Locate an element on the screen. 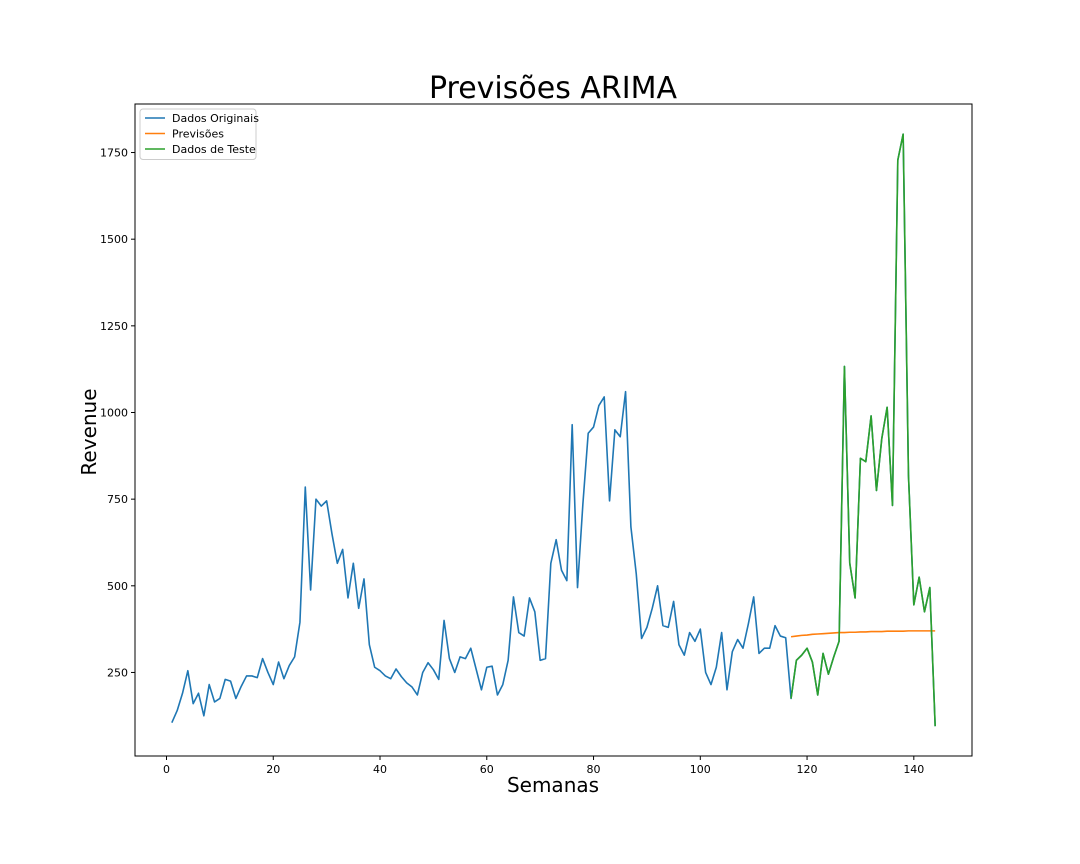 This screenshot has height=864, width=1080. y-tick-label: 250 is located at coordinates (117, 672).